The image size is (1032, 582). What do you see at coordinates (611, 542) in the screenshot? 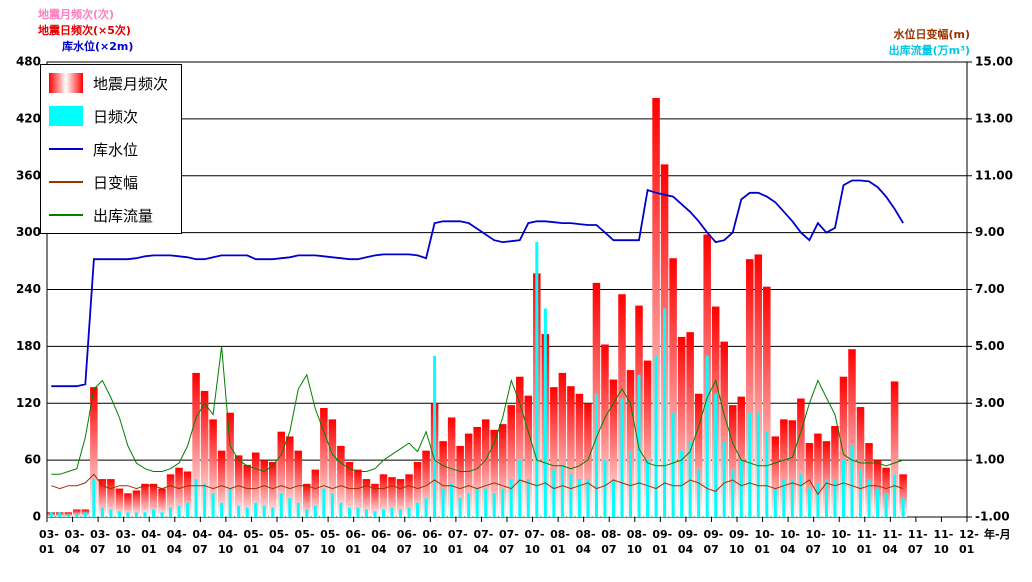
I see `x-tick-label: 08-07` at bounding box center [611, 542].